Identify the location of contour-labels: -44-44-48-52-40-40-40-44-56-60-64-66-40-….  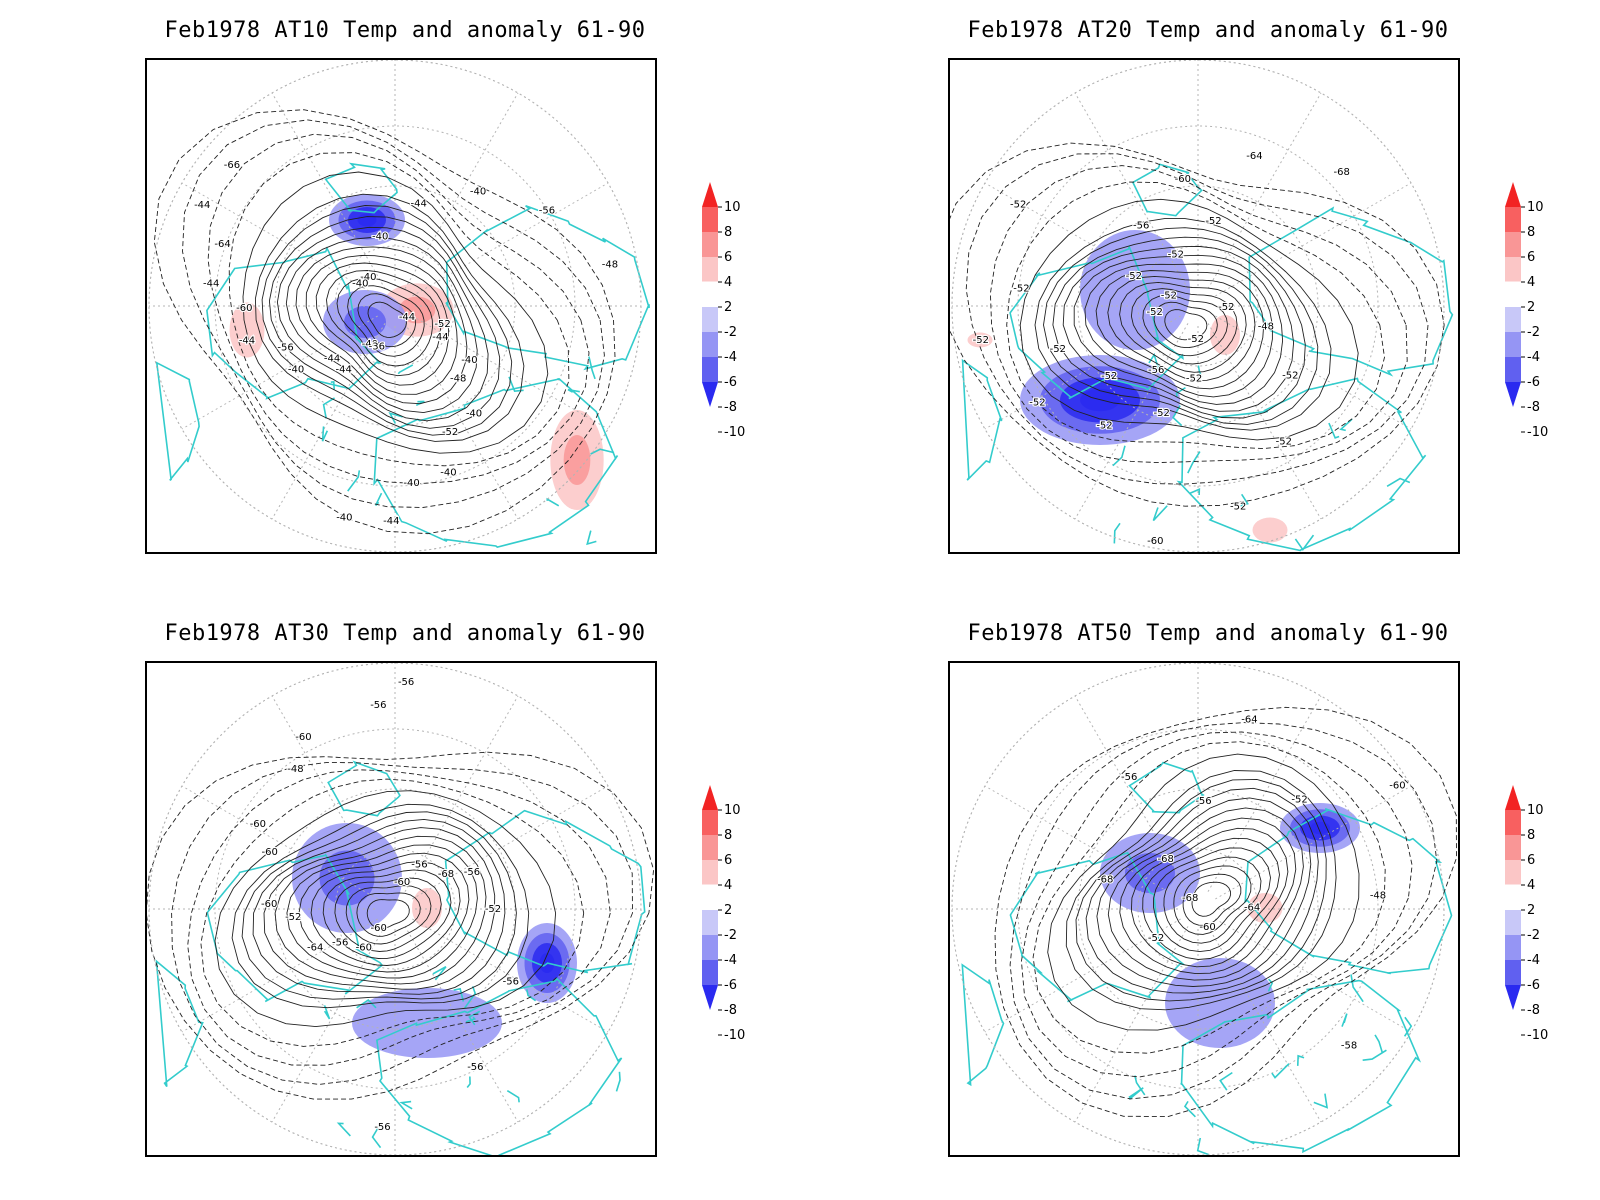
(406, 343).